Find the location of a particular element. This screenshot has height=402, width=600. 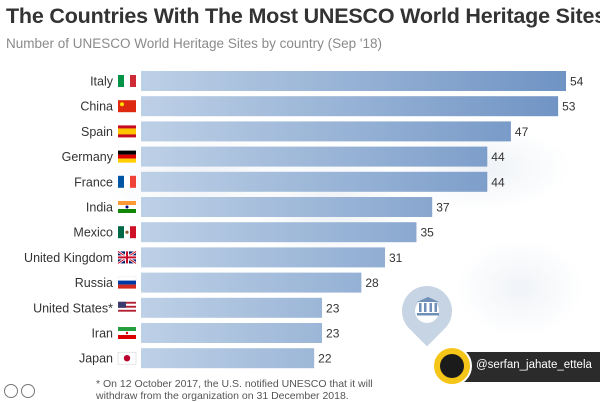

category-label: Mexico is located at coordinates (93, 233).